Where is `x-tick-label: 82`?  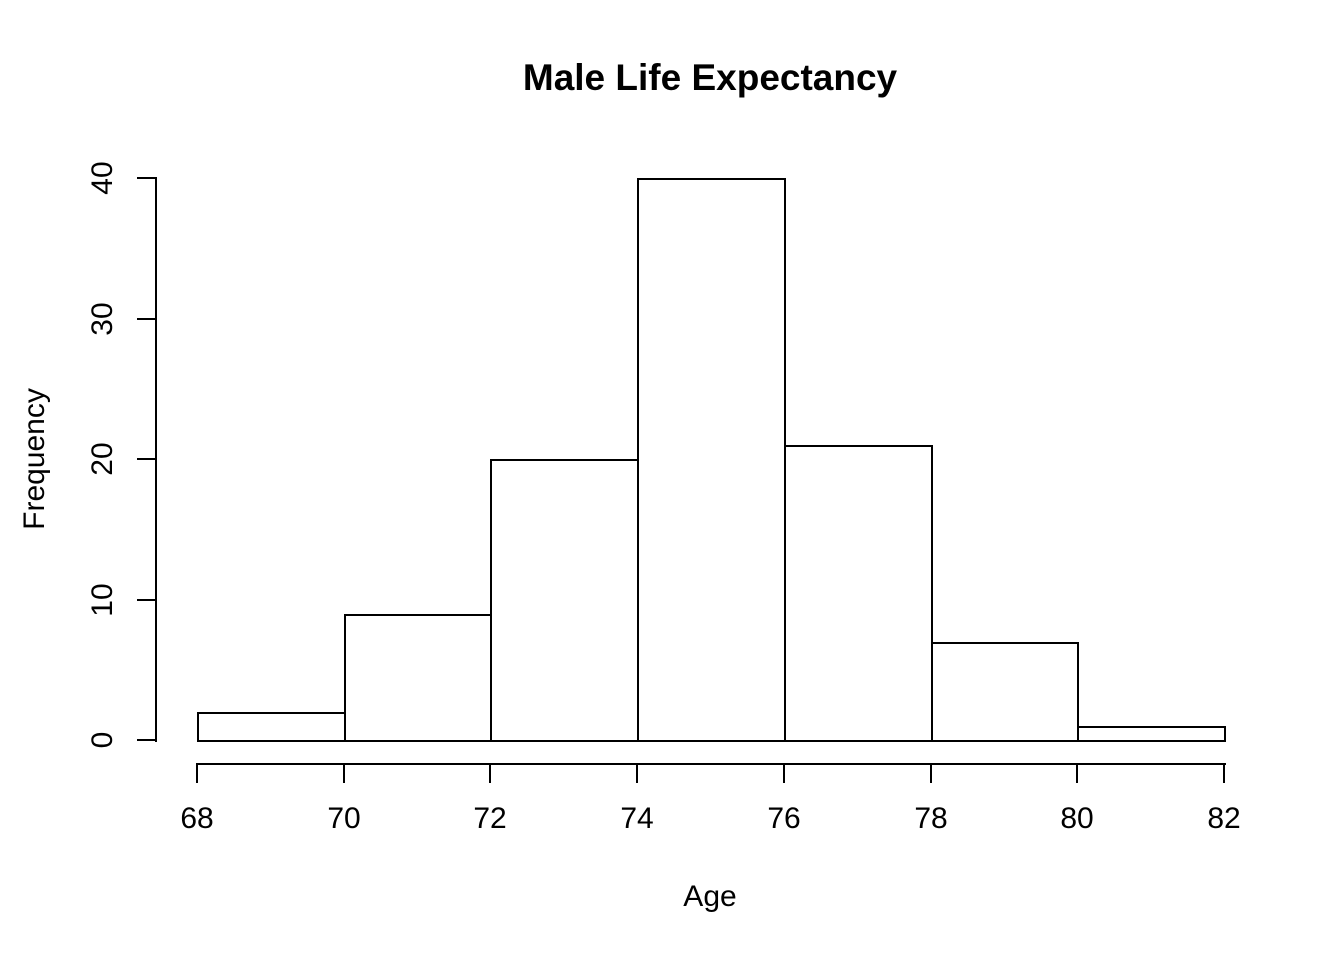 x-tick-label: 82 is located at coordinates (1224, 818).